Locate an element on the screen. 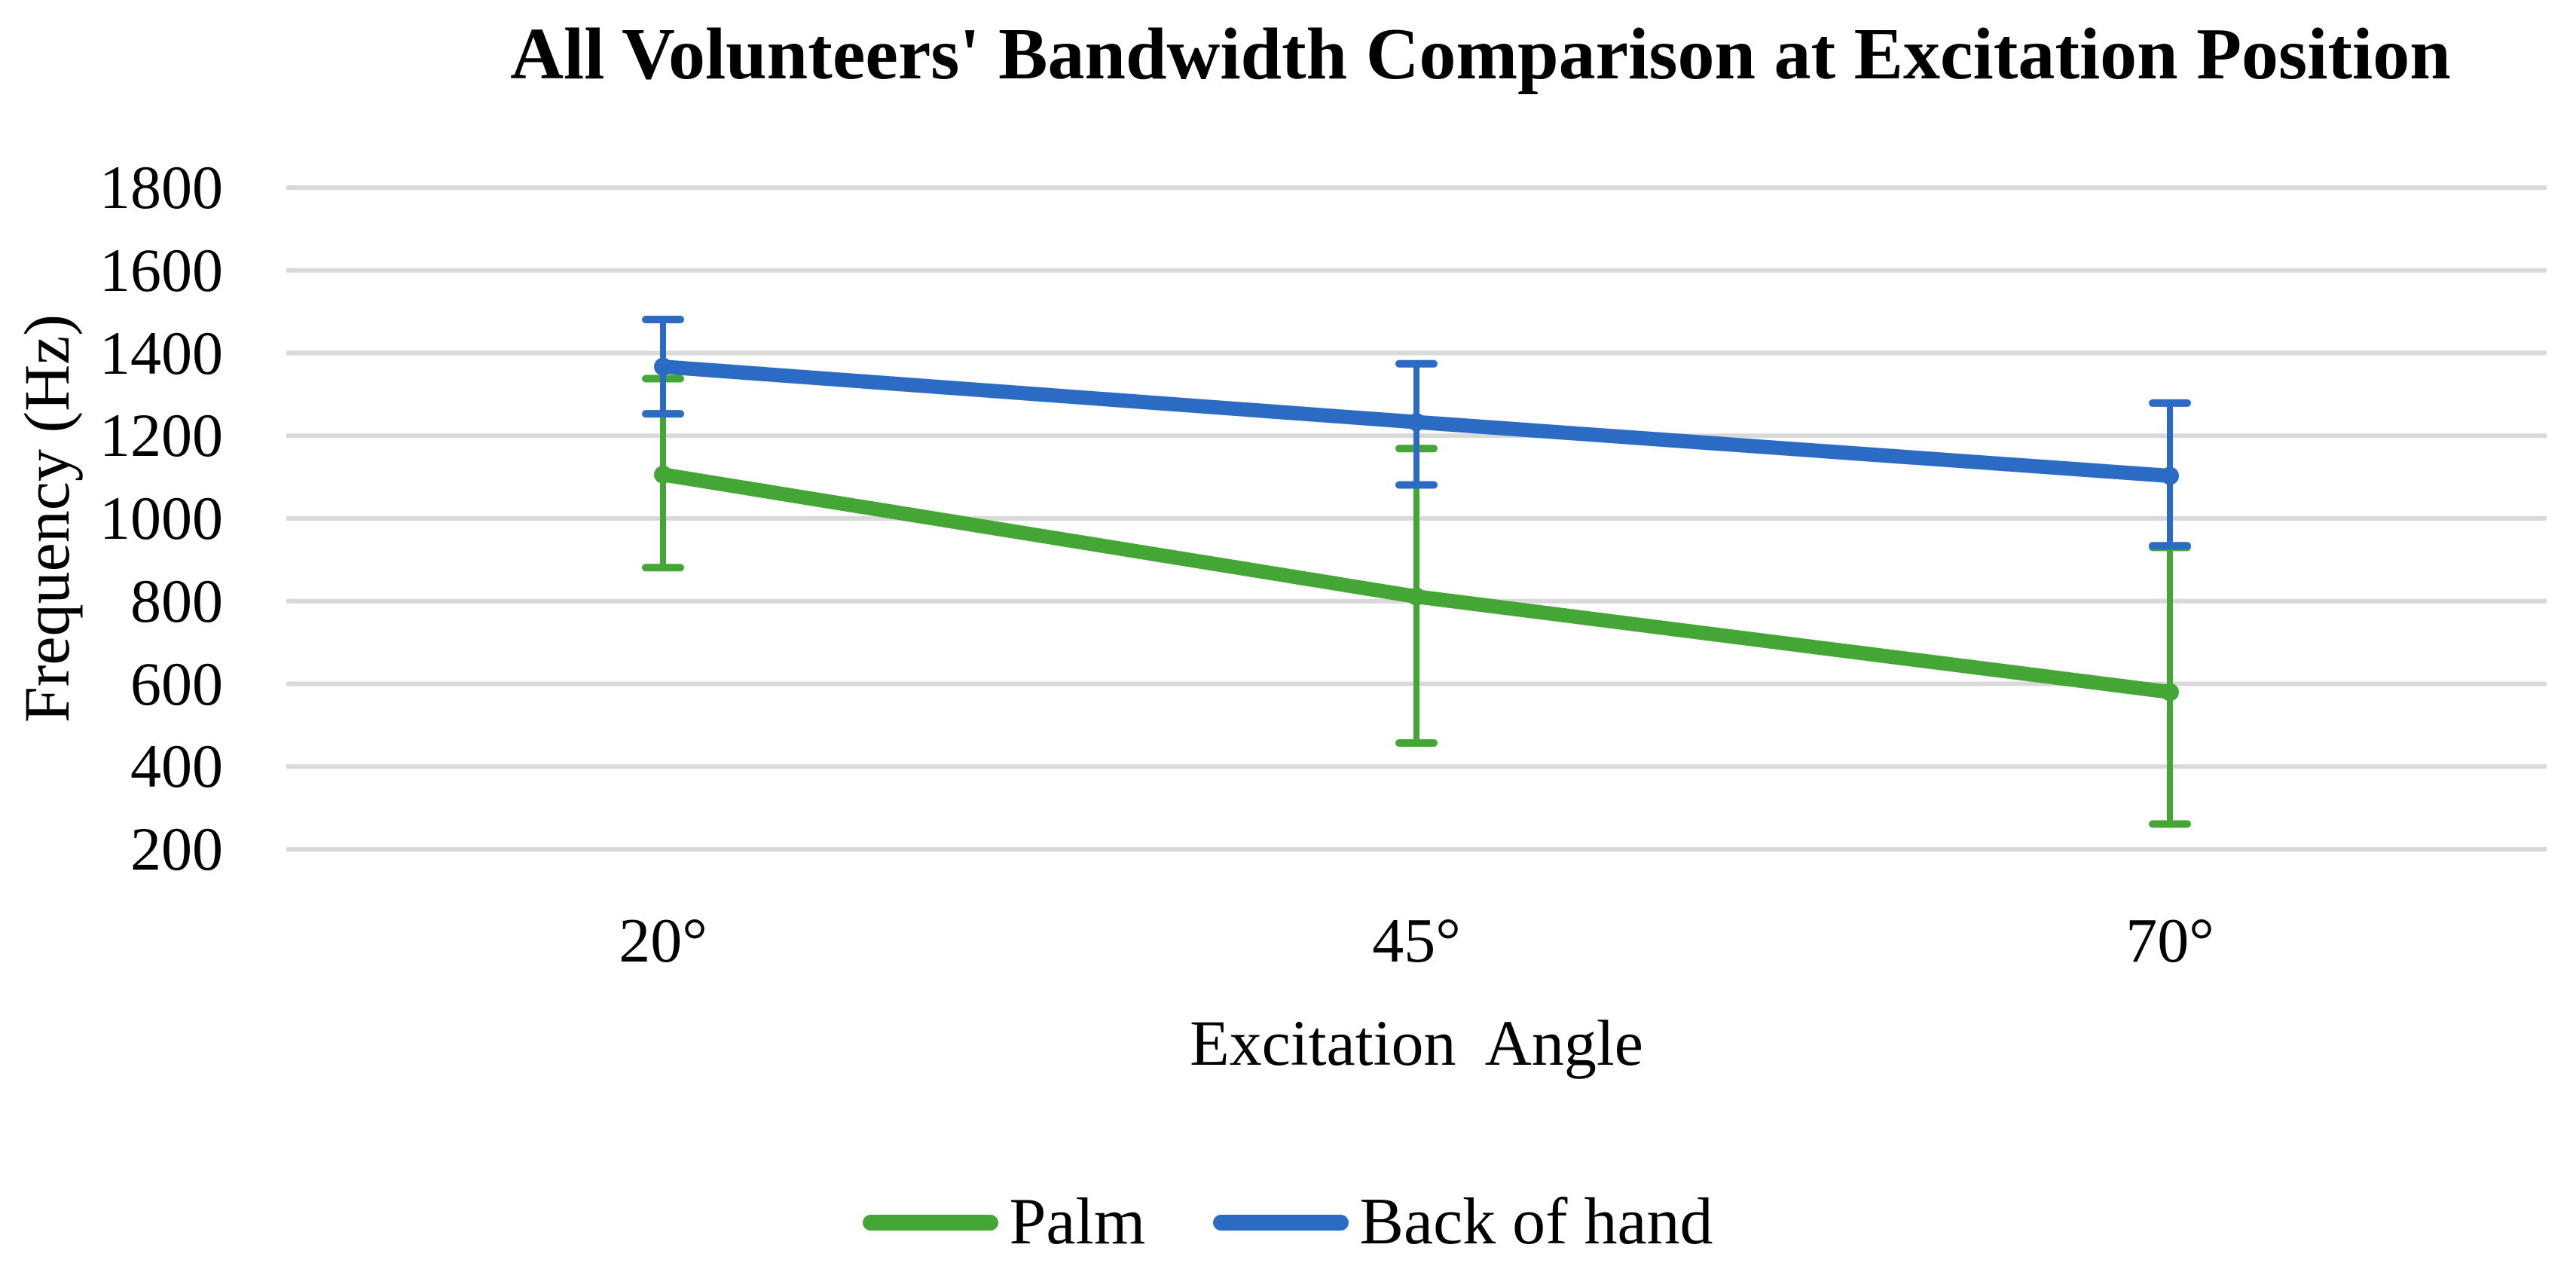  x-tick-label: 70° is located at coordinates (2169, 941).